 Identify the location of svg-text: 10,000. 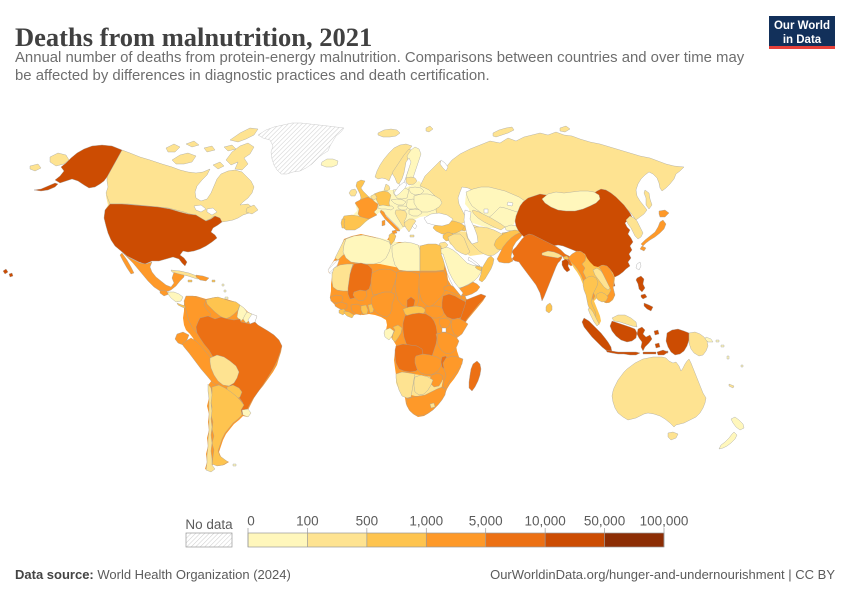
(544, 521).